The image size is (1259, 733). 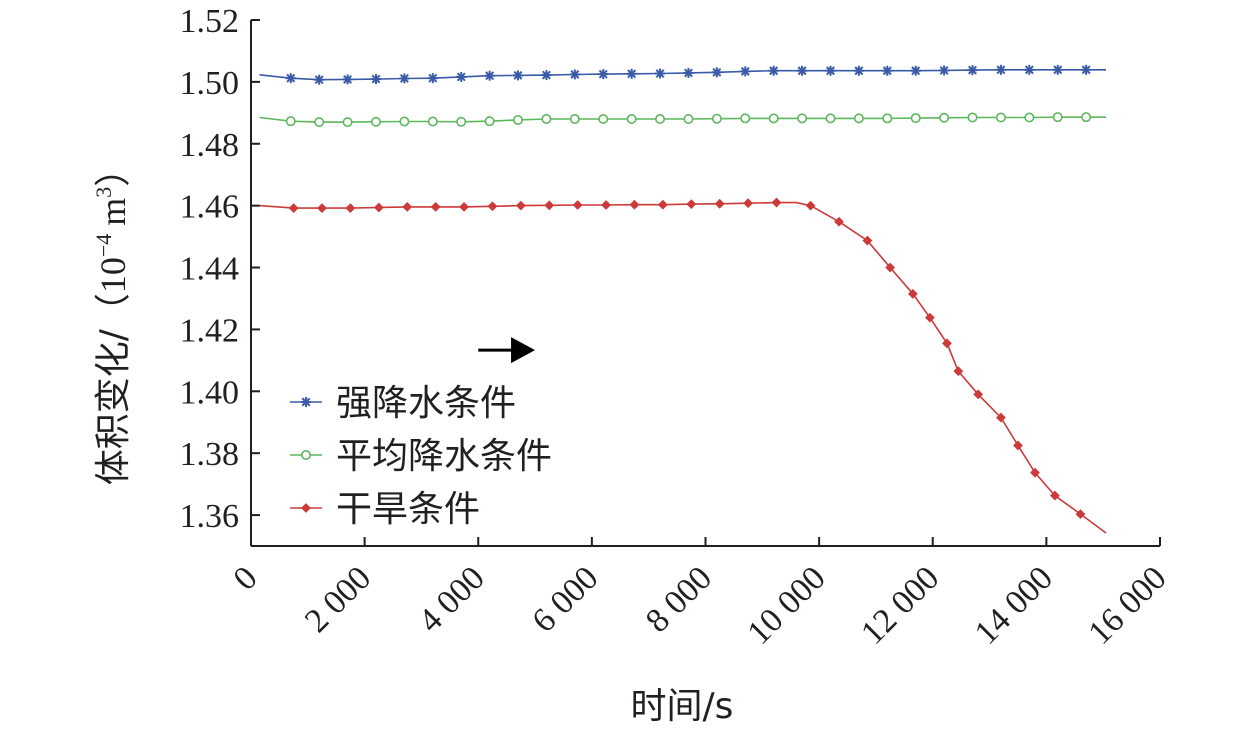 I want to click on x-tick-label: 4 000, so click(x=452, y=599).